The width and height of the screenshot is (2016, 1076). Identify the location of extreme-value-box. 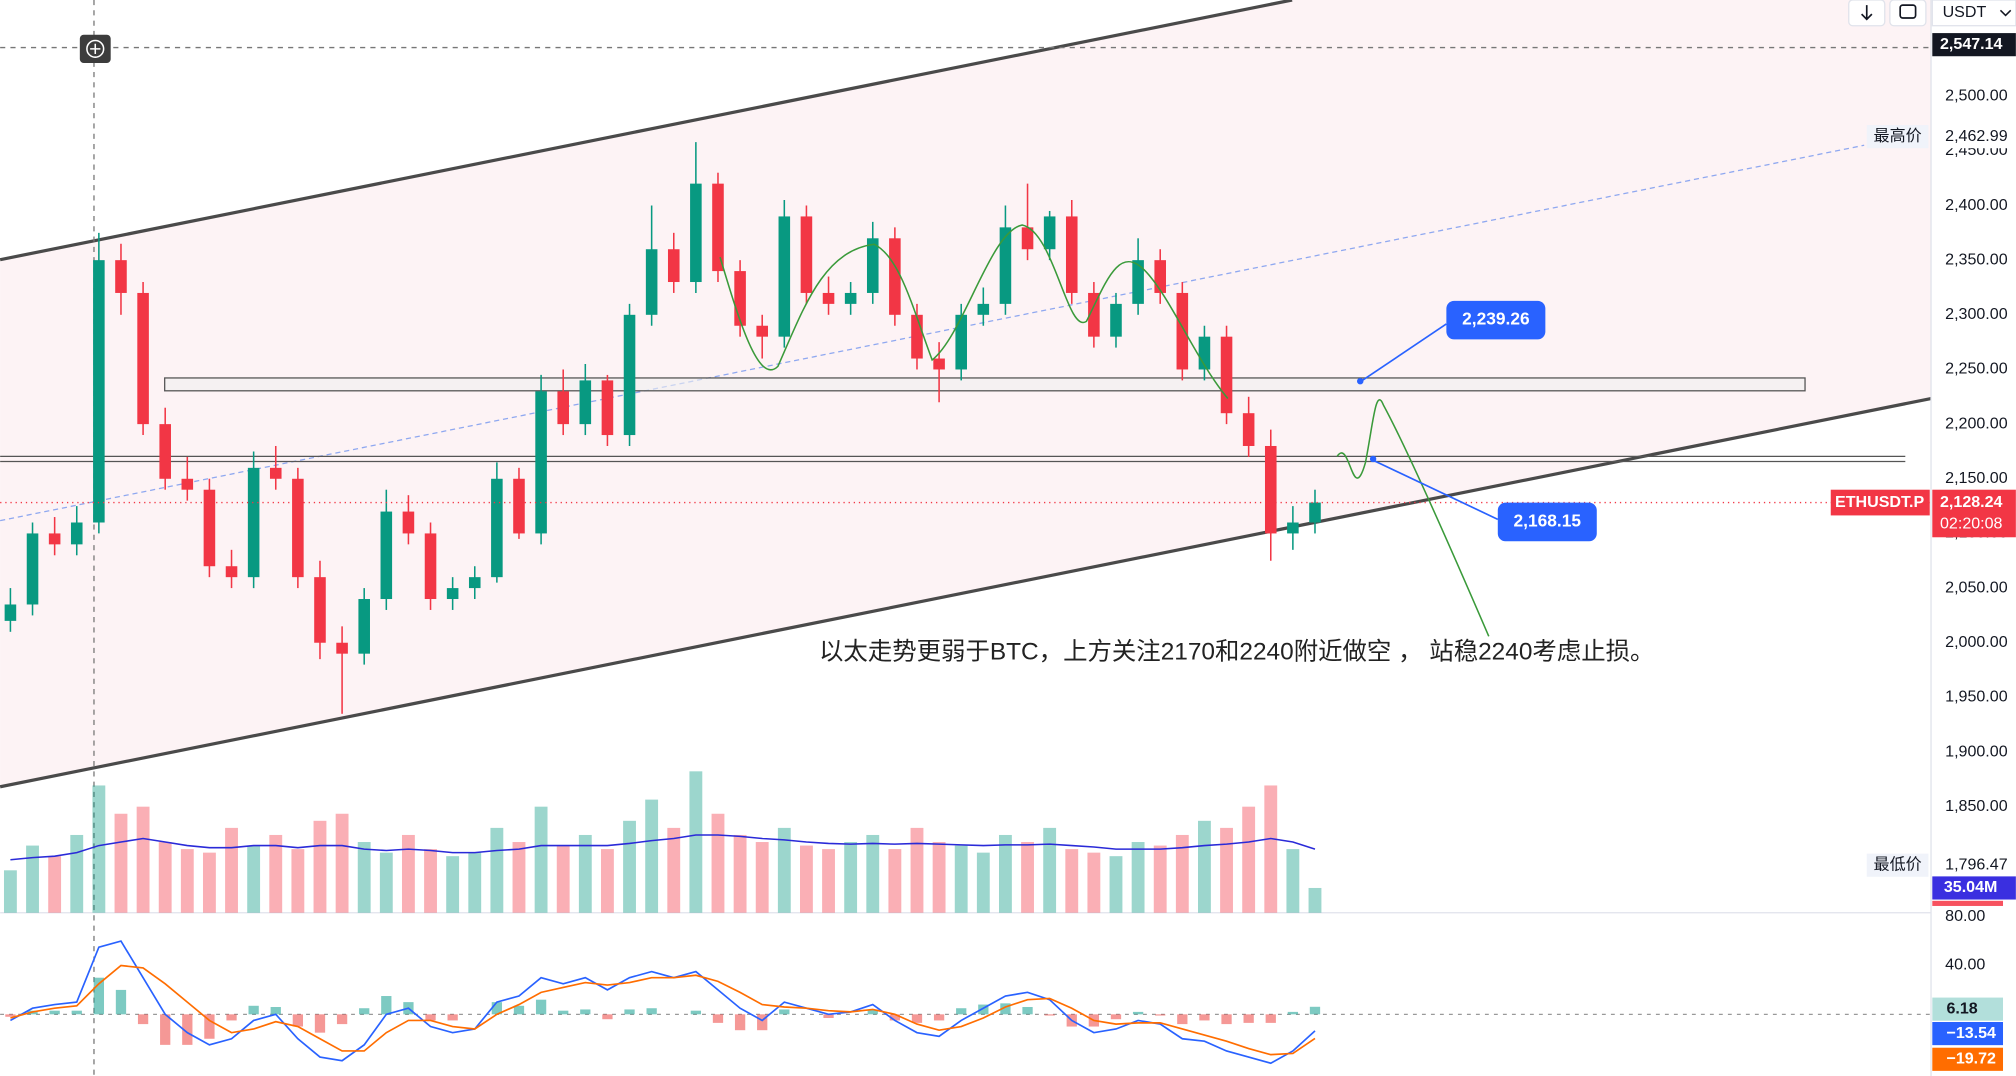
(1974, 137).